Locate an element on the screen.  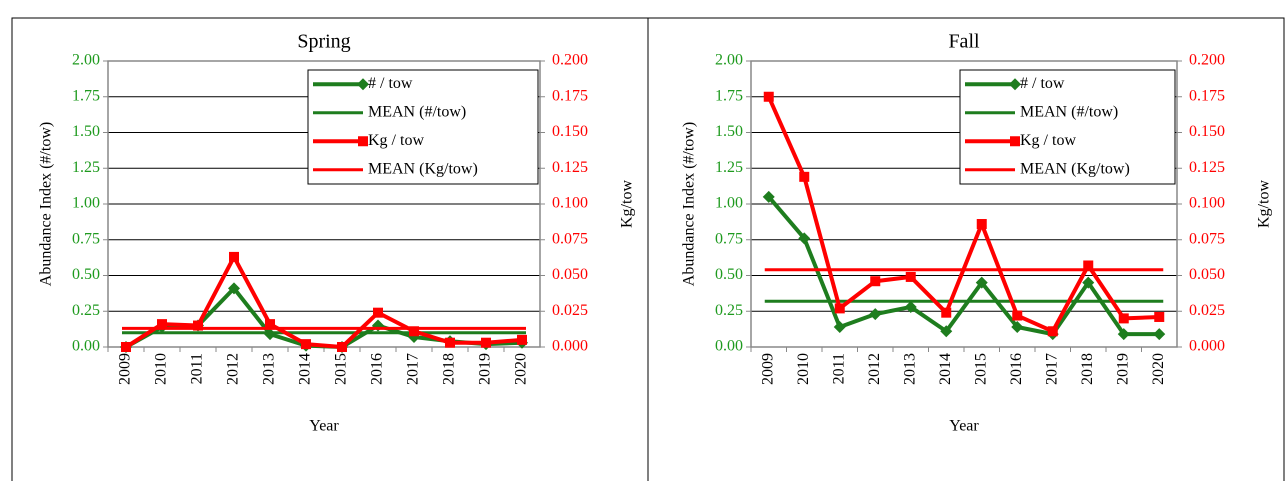
x-tick-label: 2014 is located at coordinates (945, 369).